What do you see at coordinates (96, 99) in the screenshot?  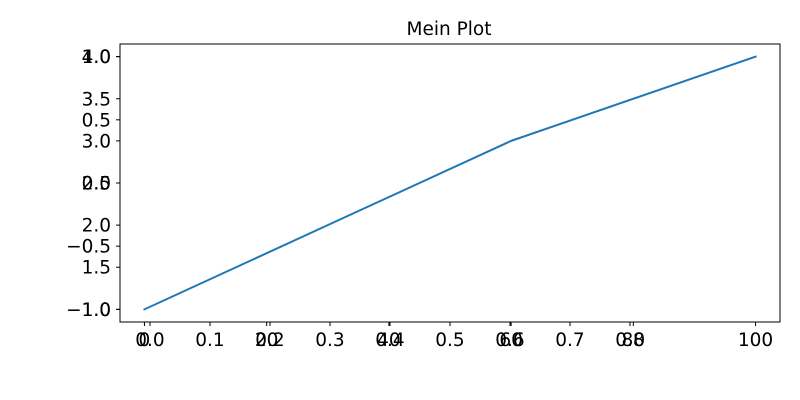 I see `y-tick-label: 3.5` at bounding box center [96, 99].